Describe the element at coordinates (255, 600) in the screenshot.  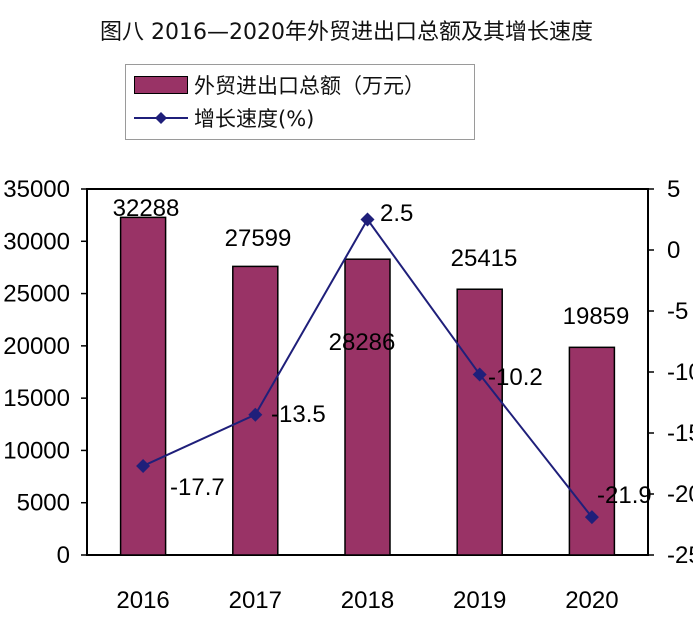
I see `x-tick-label: 2017` at that location.